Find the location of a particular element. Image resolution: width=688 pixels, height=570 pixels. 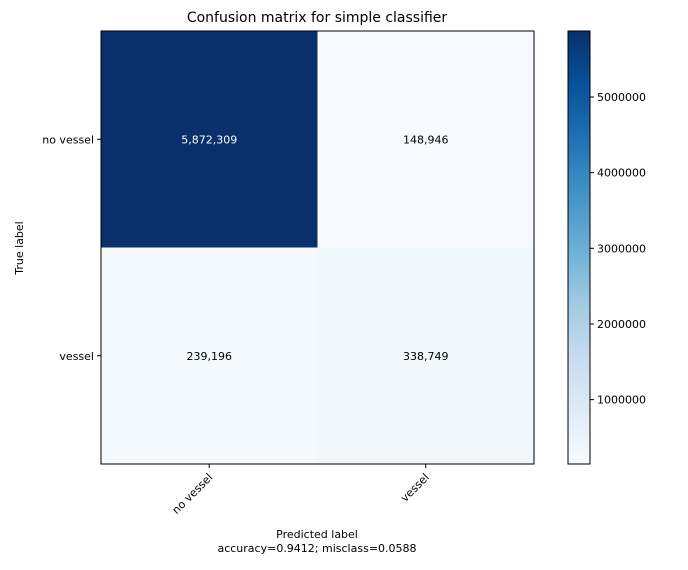

colorbar-tick-label: 1000000 is located at coordinates (621, 400).